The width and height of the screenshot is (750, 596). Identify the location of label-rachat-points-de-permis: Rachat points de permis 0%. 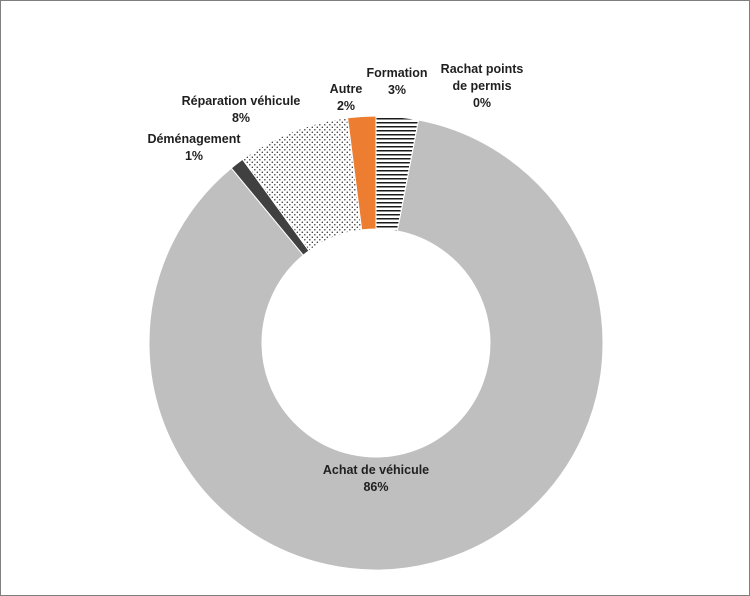
(482, 86).